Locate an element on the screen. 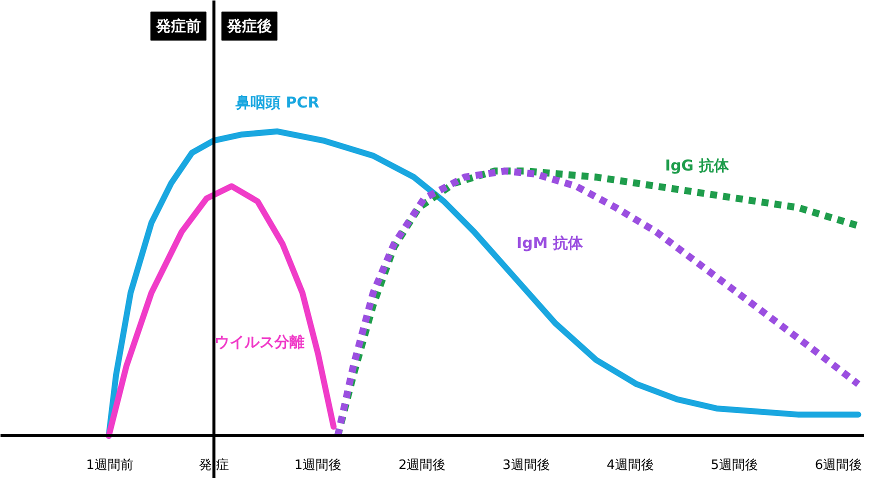  series-label: IgG 抗体 is located at coordinates (697, 165).